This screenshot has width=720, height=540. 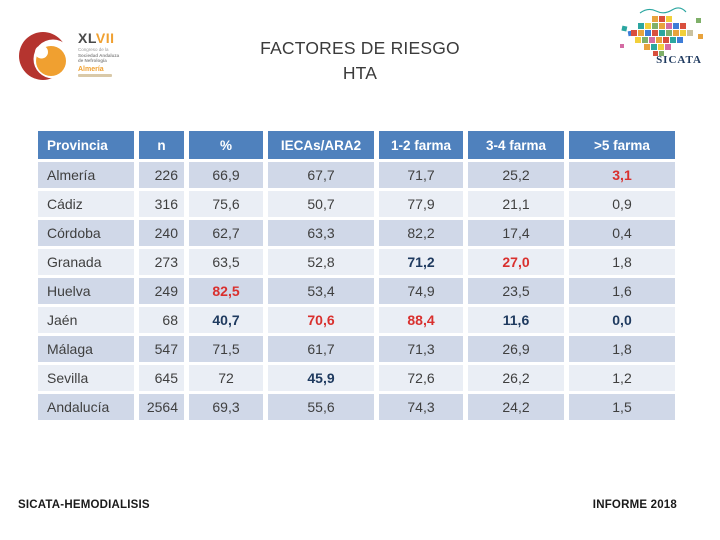 I want to click on cell-value: 1,5, so click(x=622, y=407).